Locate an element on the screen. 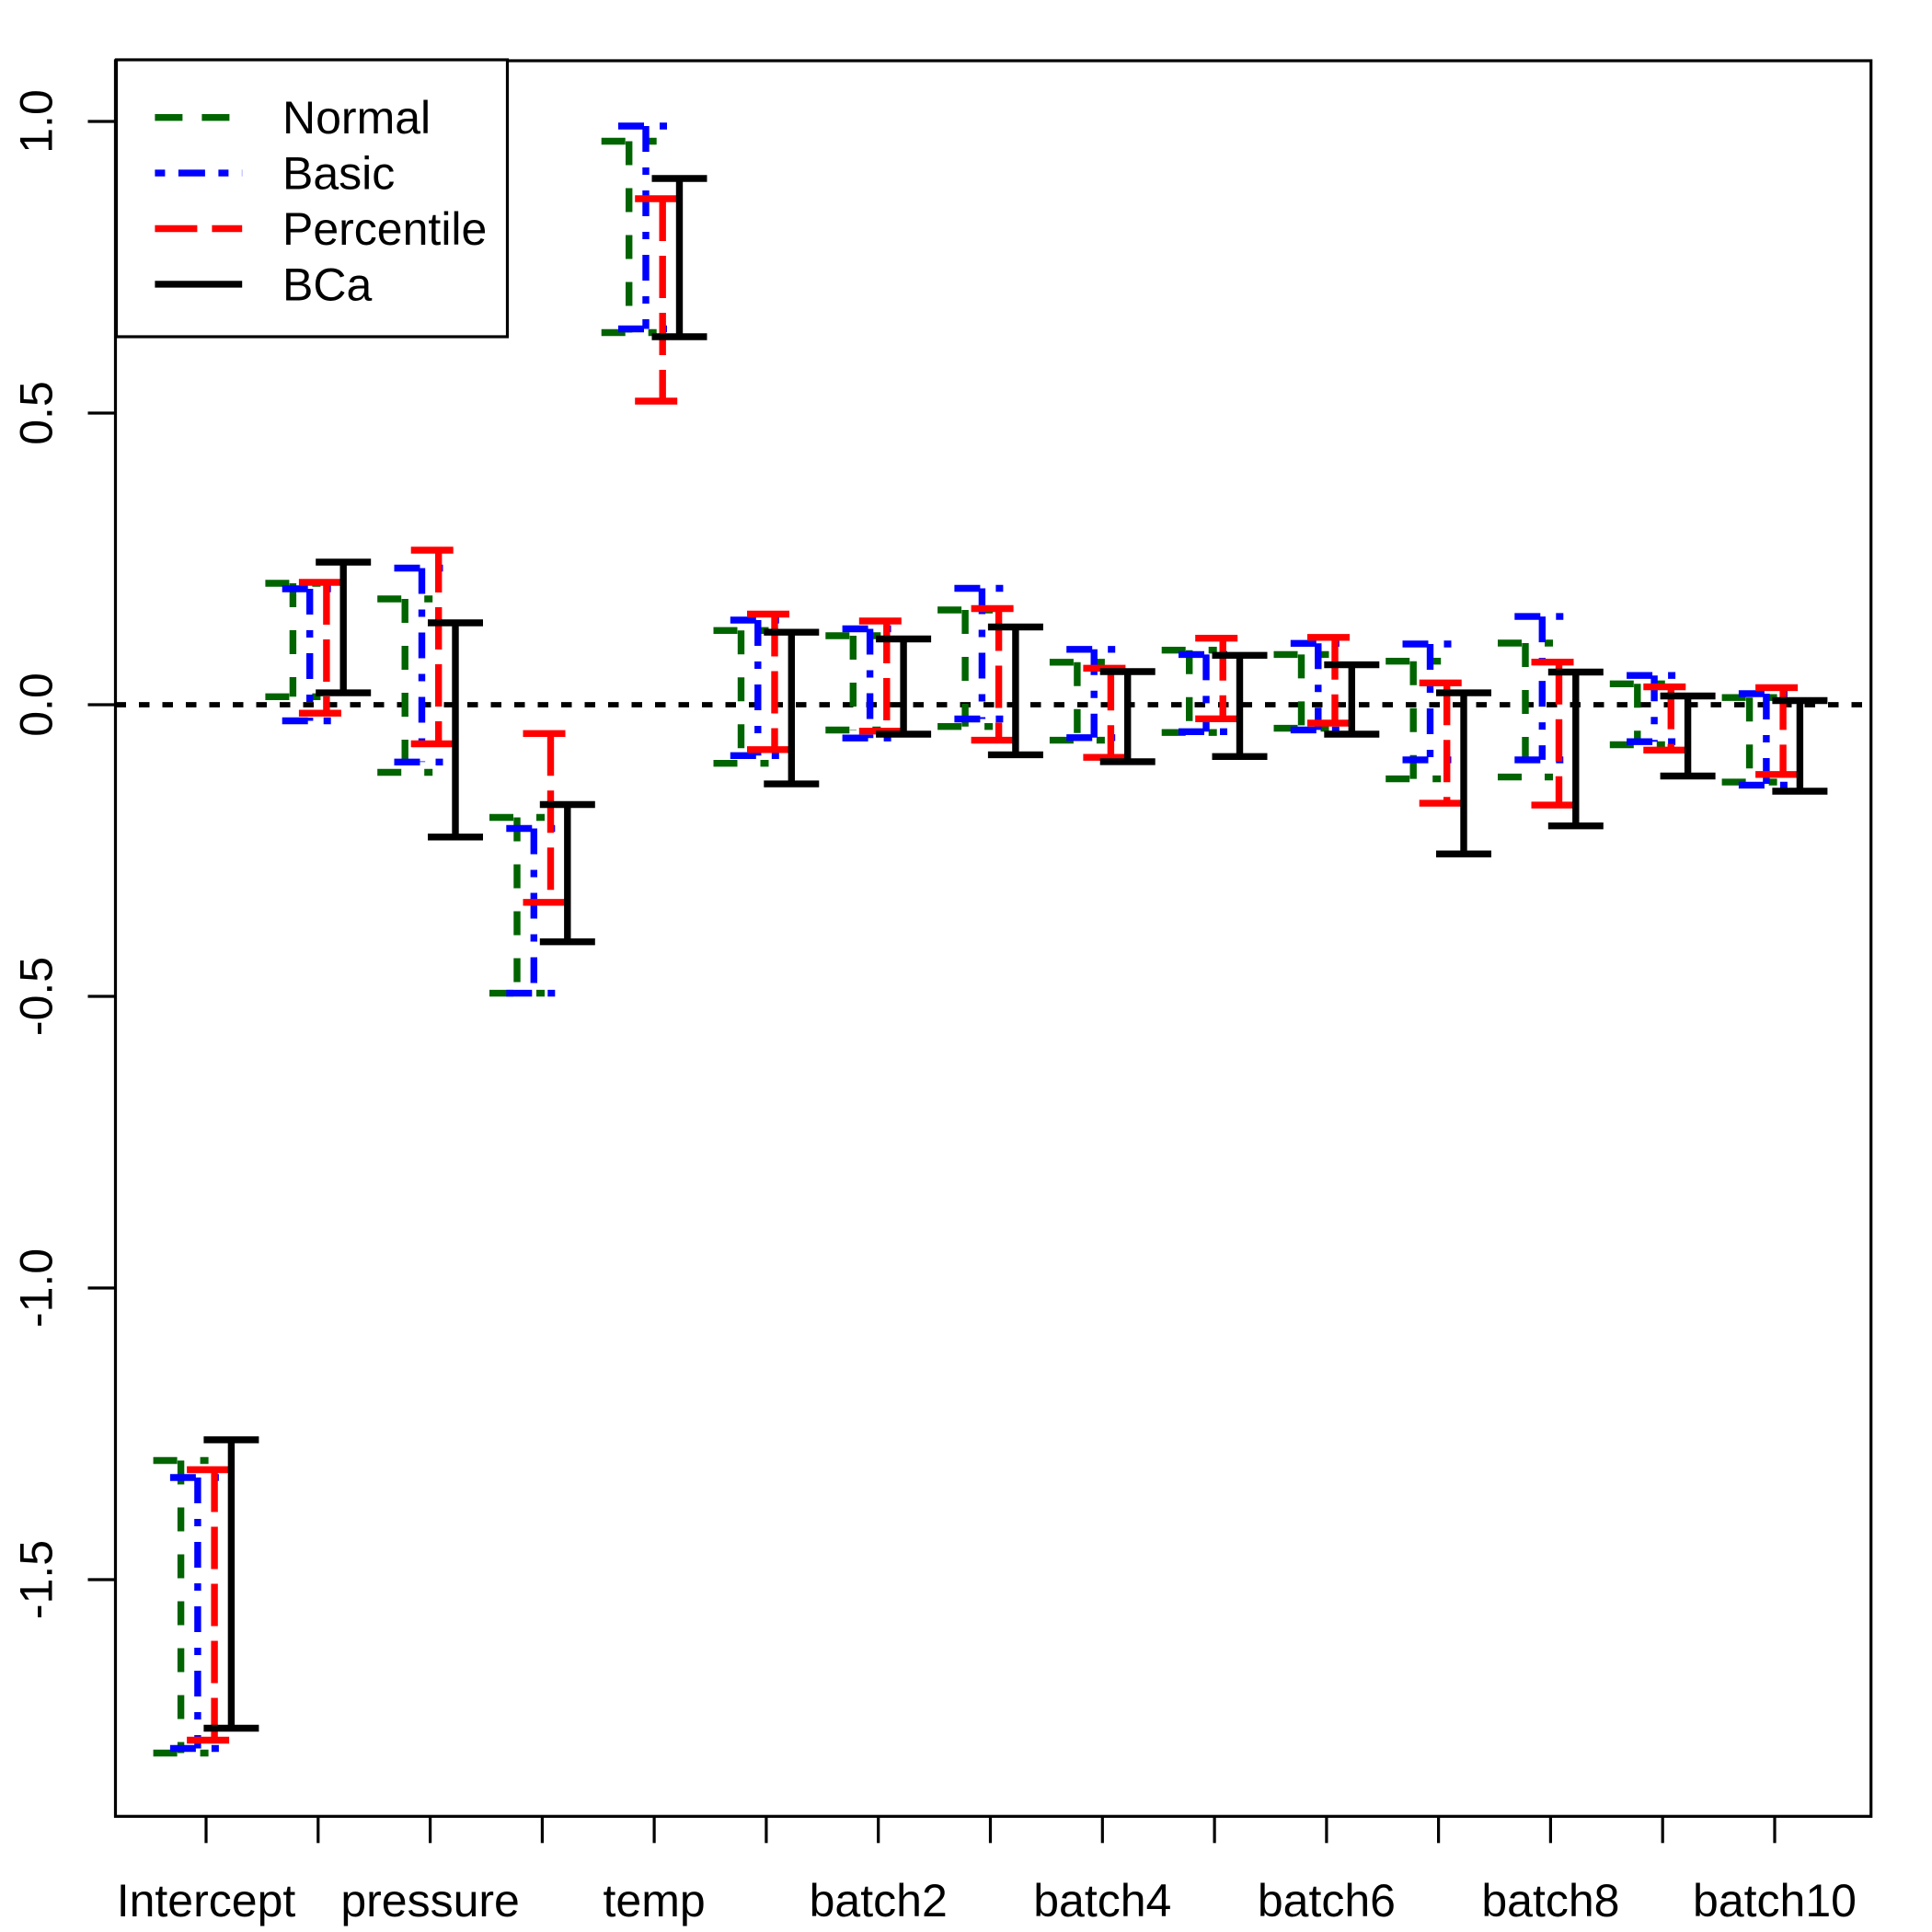 This screenshot has height=1932, width=1932. svg-text: 0.0 is located at coordinates (37, 705).